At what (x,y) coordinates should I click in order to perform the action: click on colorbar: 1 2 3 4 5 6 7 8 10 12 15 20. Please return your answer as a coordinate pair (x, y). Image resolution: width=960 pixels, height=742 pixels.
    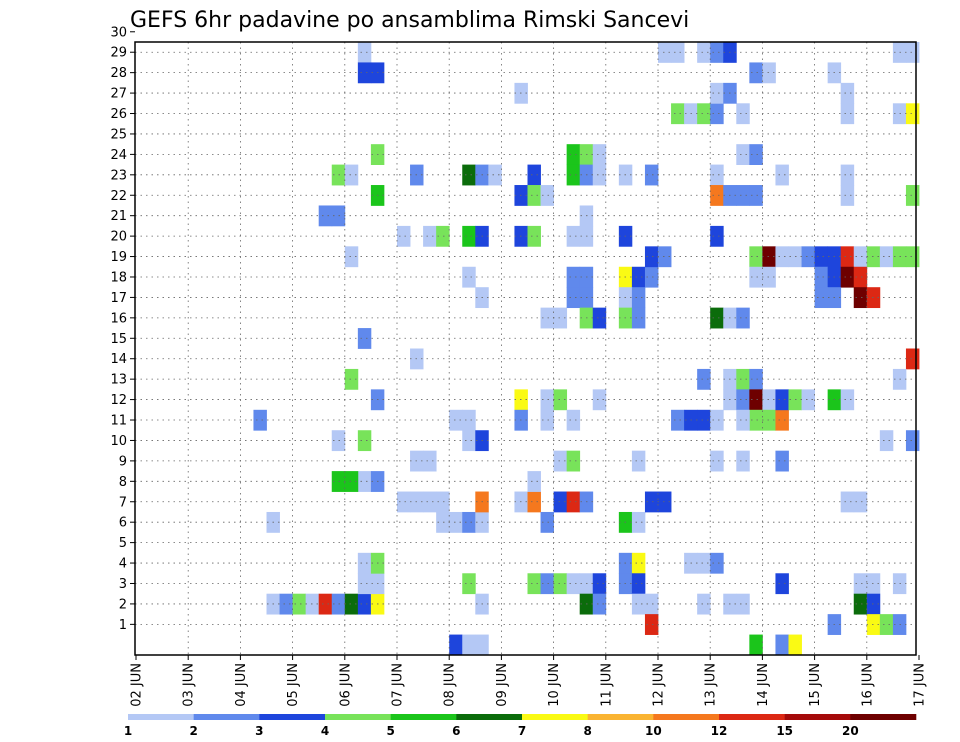
    Looking at the image, I should click on (520, 726).